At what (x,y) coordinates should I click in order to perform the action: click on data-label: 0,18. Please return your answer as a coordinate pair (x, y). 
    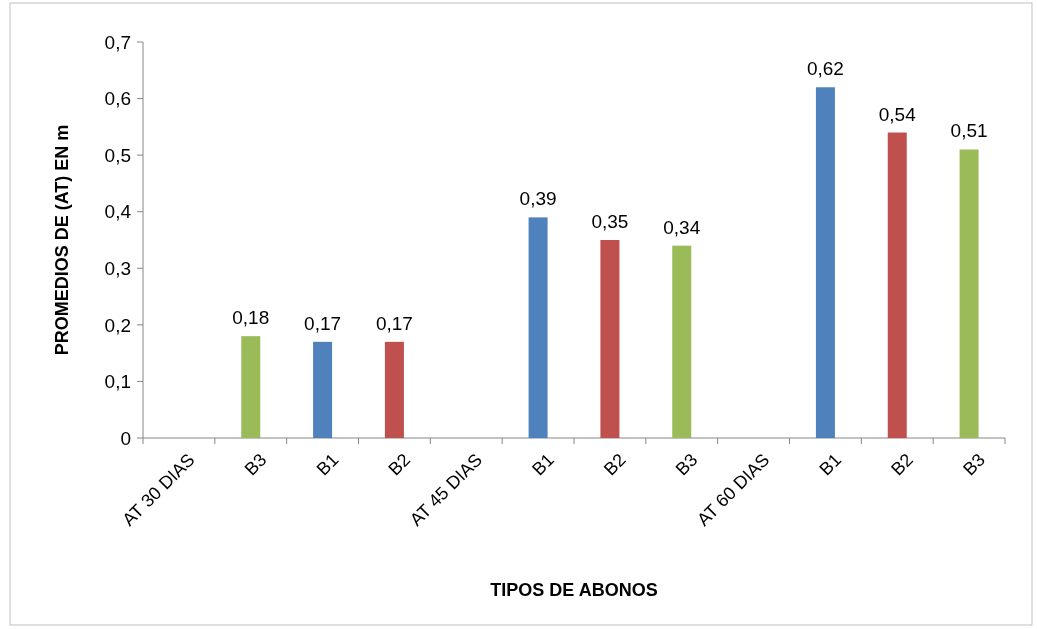
    Looking at the image, I should click on (251, 318).